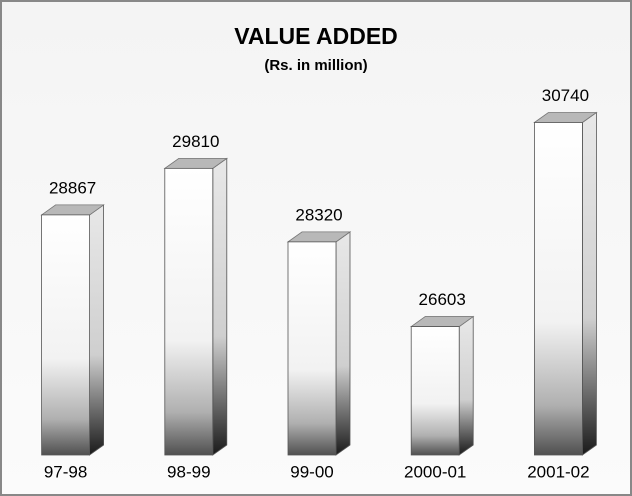 The image size is (632, 496). What do you see at coordinates (195, 141) in the screenshot?
I see `value-label: 29810` at bounding box center [195, 141].